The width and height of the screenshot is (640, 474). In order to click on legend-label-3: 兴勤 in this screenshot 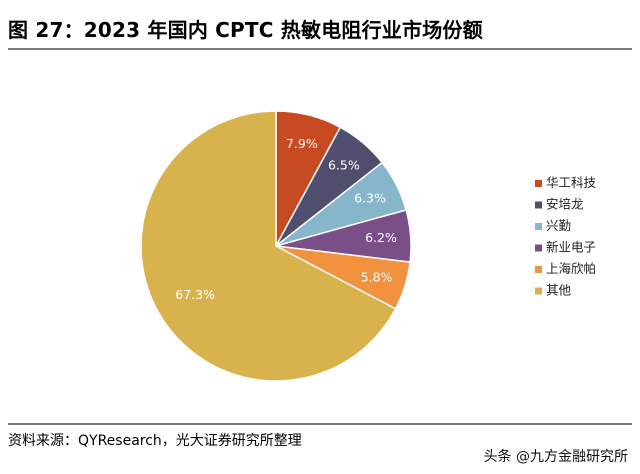, I will do `click(558, 225)`.